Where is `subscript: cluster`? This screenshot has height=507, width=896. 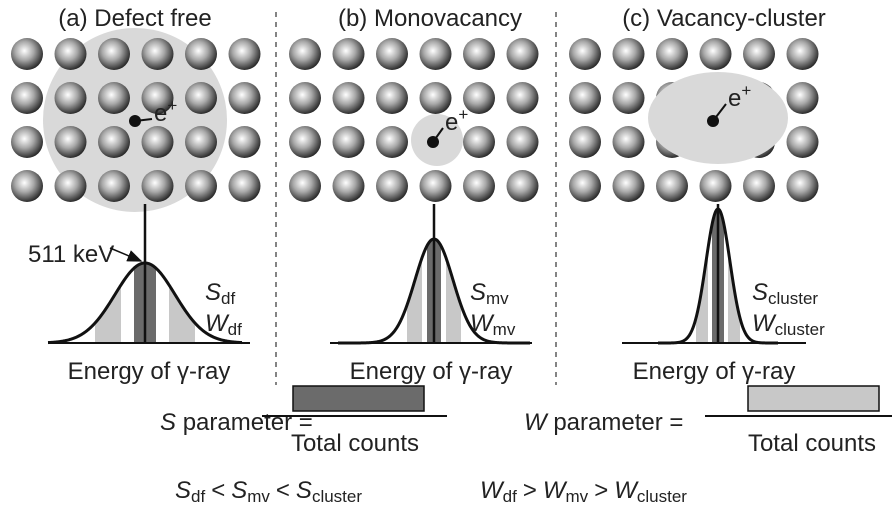 subscript: cluster is located at coordinates (793, 298).